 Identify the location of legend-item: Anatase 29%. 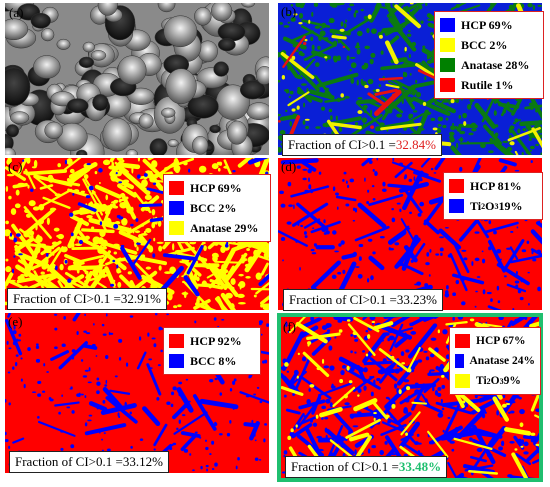
(217, 228).